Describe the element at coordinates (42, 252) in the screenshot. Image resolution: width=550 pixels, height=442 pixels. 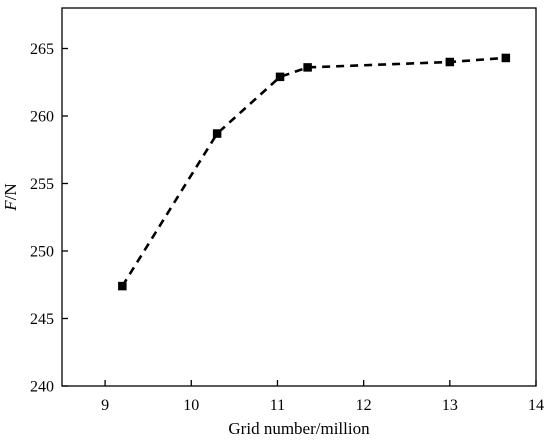
I see `y-tick-label: 250` at that location.